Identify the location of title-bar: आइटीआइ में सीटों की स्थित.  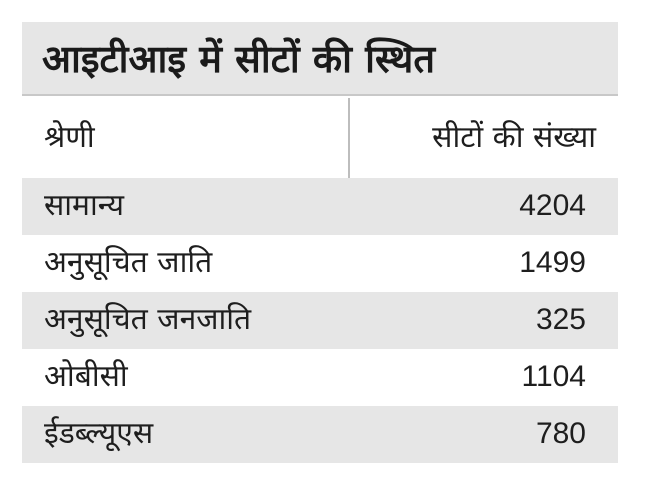
(320, 59).